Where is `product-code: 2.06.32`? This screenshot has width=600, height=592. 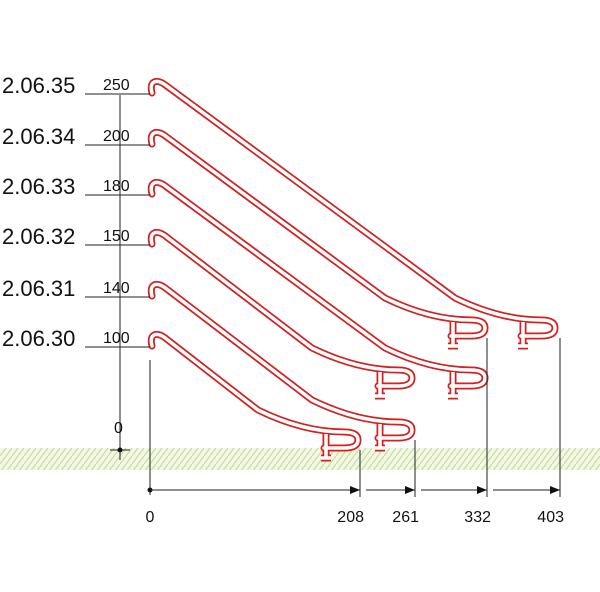
product-code: 2.06.32 is located at coordinates (38, 236).